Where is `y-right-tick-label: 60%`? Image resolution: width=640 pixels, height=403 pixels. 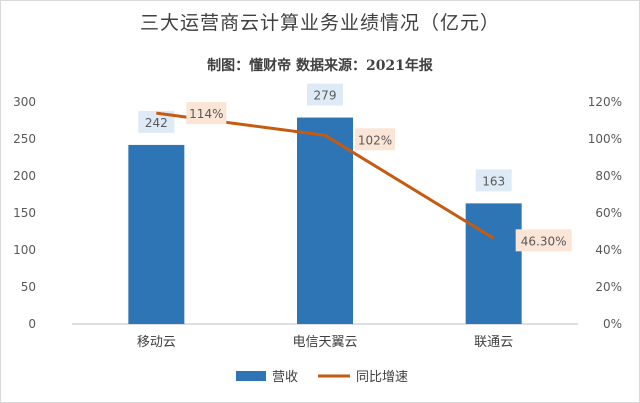 y-right-tick-label: 60% is located at coordinates (608, 213).